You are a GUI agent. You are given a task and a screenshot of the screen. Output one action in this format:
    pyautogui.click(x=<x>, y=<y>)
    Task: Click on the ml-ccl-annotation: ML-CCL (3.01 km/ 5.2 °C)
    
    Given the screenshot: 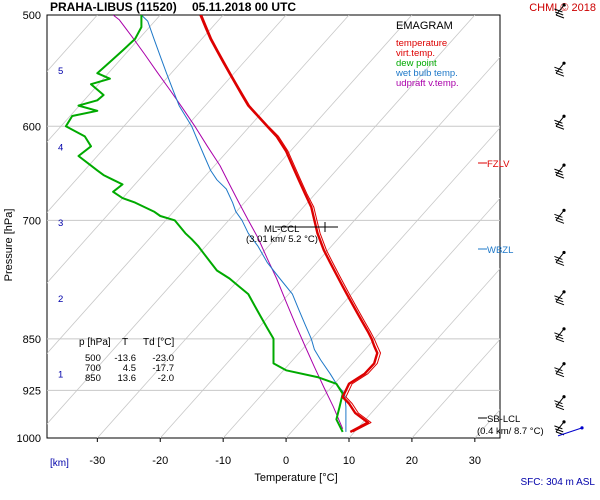 What is the action you would take?
    pyautogui.click(x=292, y=233)
    